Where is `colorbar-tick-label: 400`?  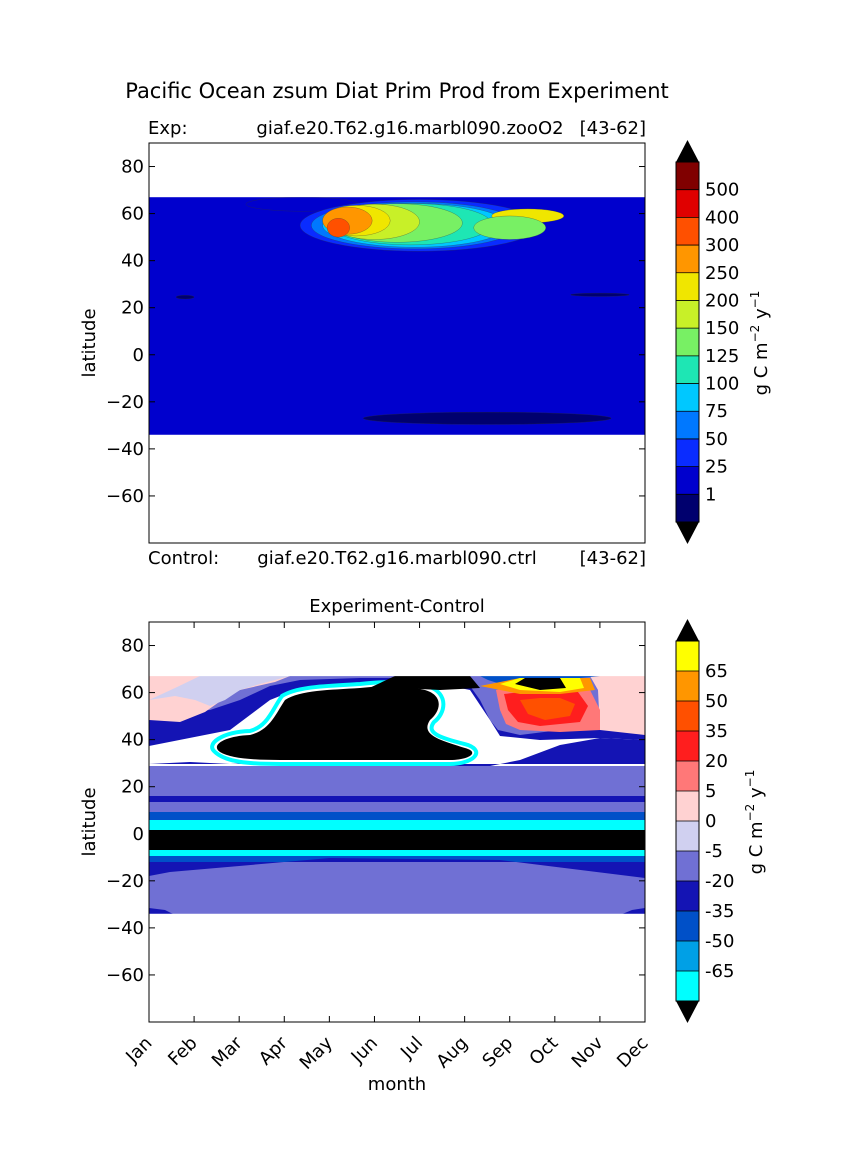
colorbar-tick-label: 400 is located at coordinates (722, 217).